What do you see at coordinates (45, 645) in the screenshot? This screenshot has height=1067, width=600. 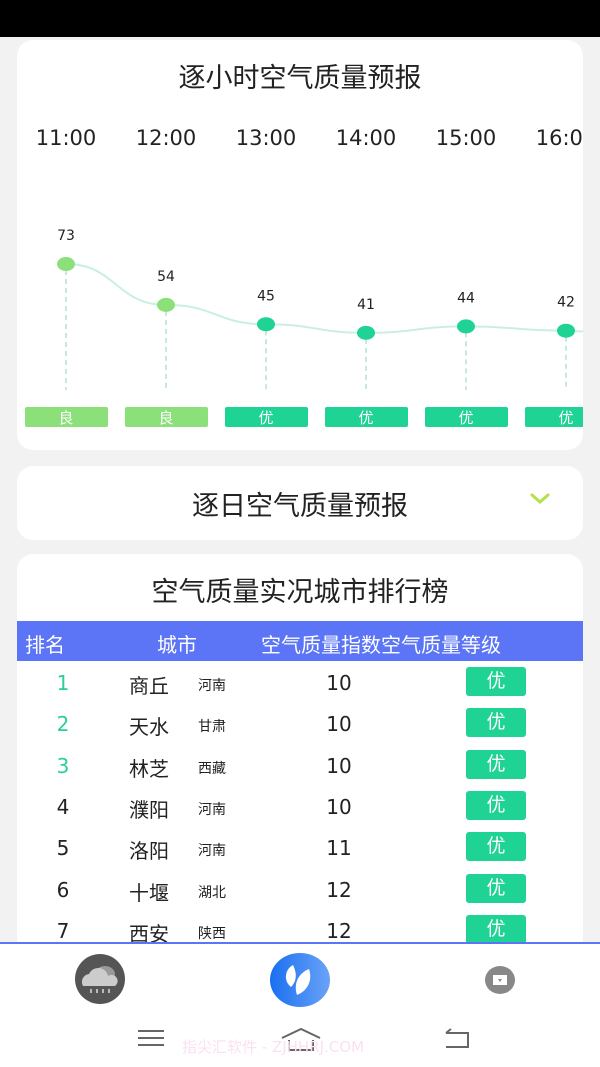 I see `col-rank: 排名` at bounding box center [45, 645].